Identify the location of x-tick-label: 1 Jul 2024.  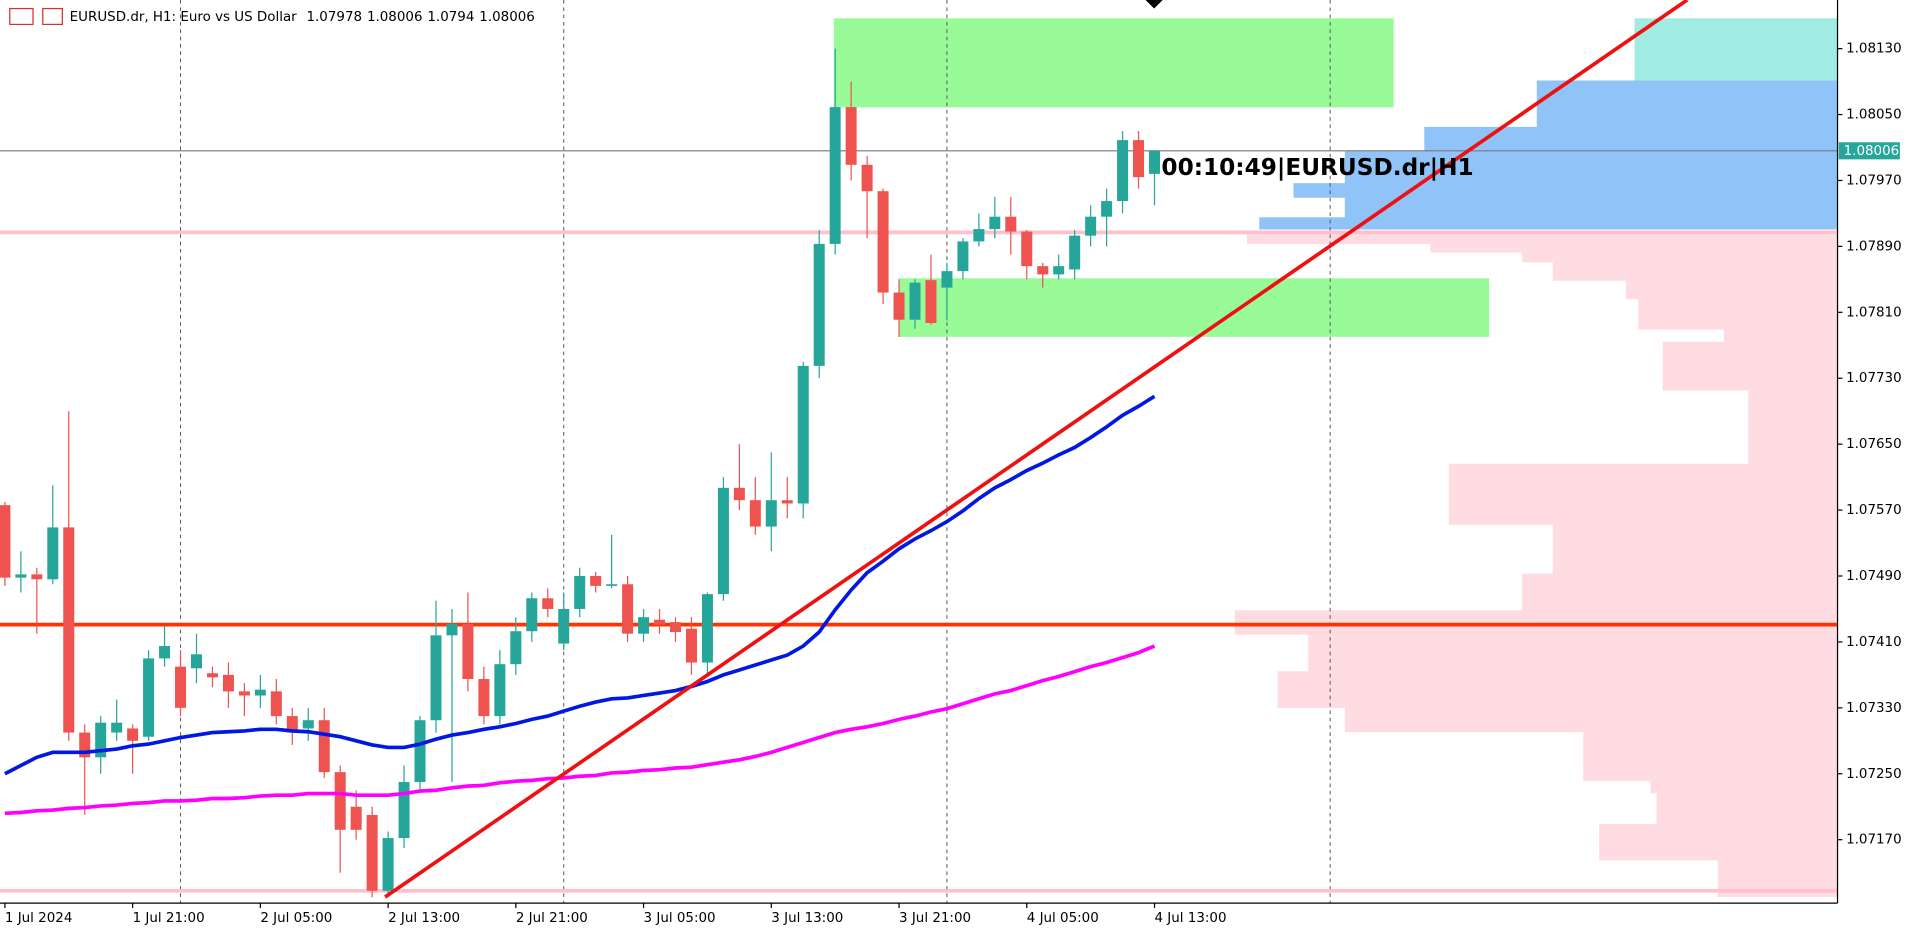
(38, 918).